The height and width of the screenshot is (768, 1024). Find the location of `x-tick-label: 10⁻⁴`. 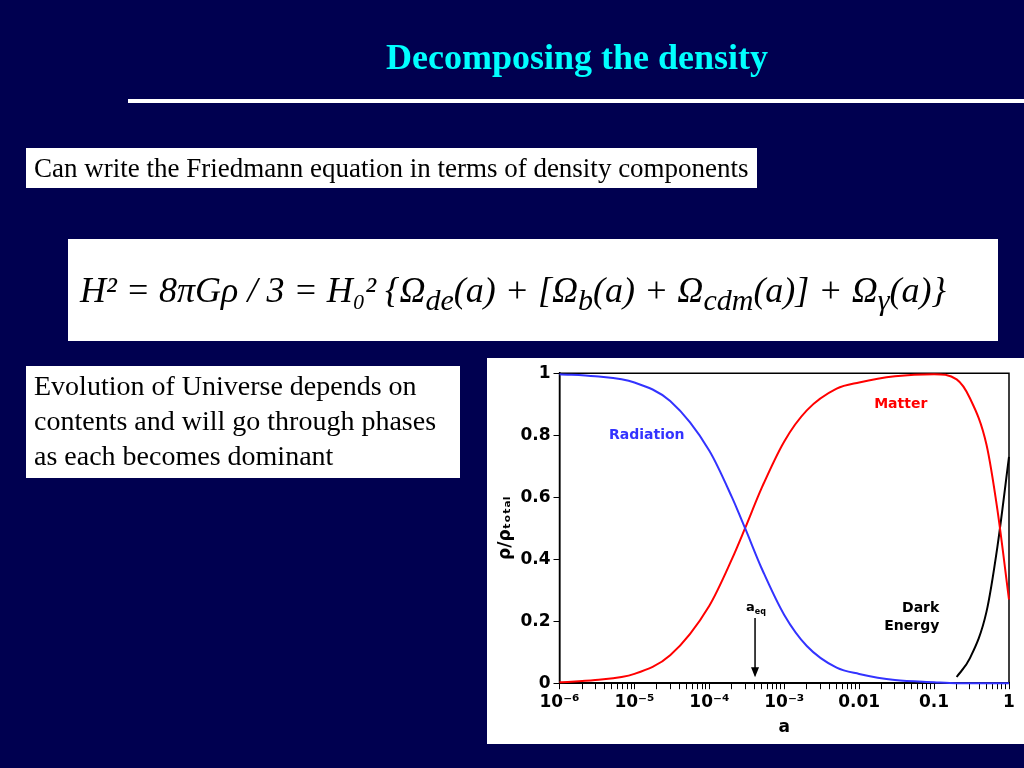

x-tick-label: 10⁻⁴ is located at coordinates (709, 700).